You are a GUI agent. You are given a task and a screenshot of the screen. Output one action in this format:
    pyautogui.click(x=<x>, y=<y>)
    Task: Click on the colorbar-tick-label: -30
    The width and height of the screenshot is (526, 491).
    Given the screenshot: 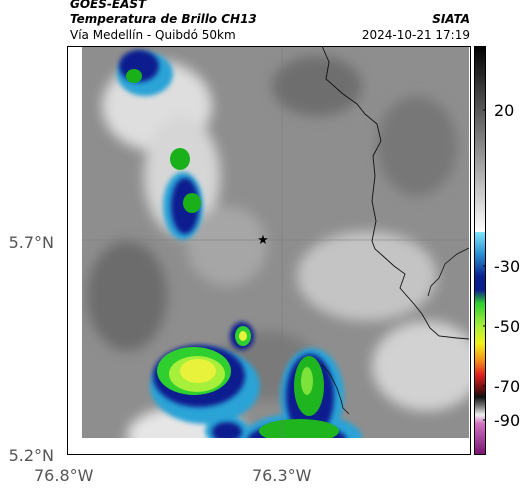 What is the action you would take?
    pyautogui.click(x=507, y=266)
    